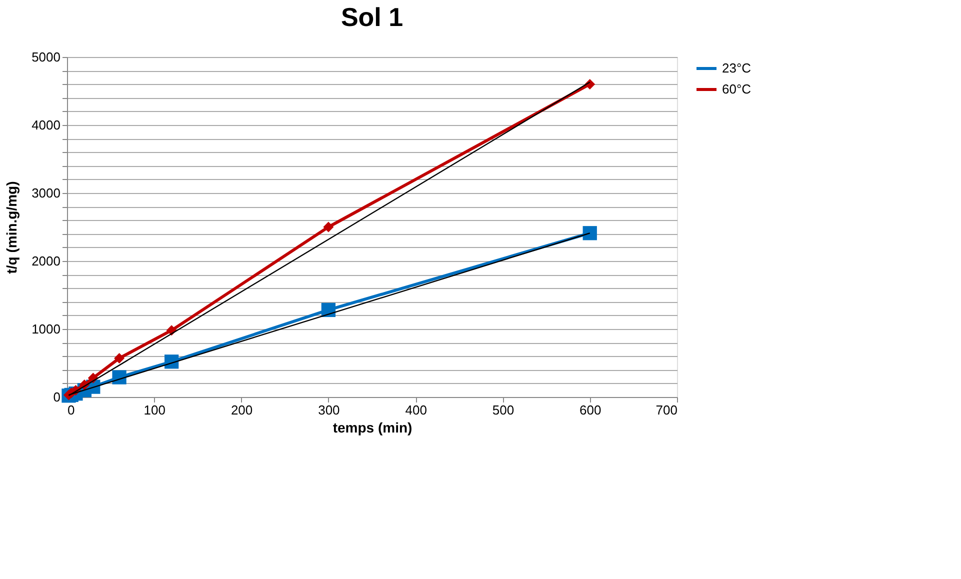  I want to click on y-tick-label: 0, so click(56, 397).